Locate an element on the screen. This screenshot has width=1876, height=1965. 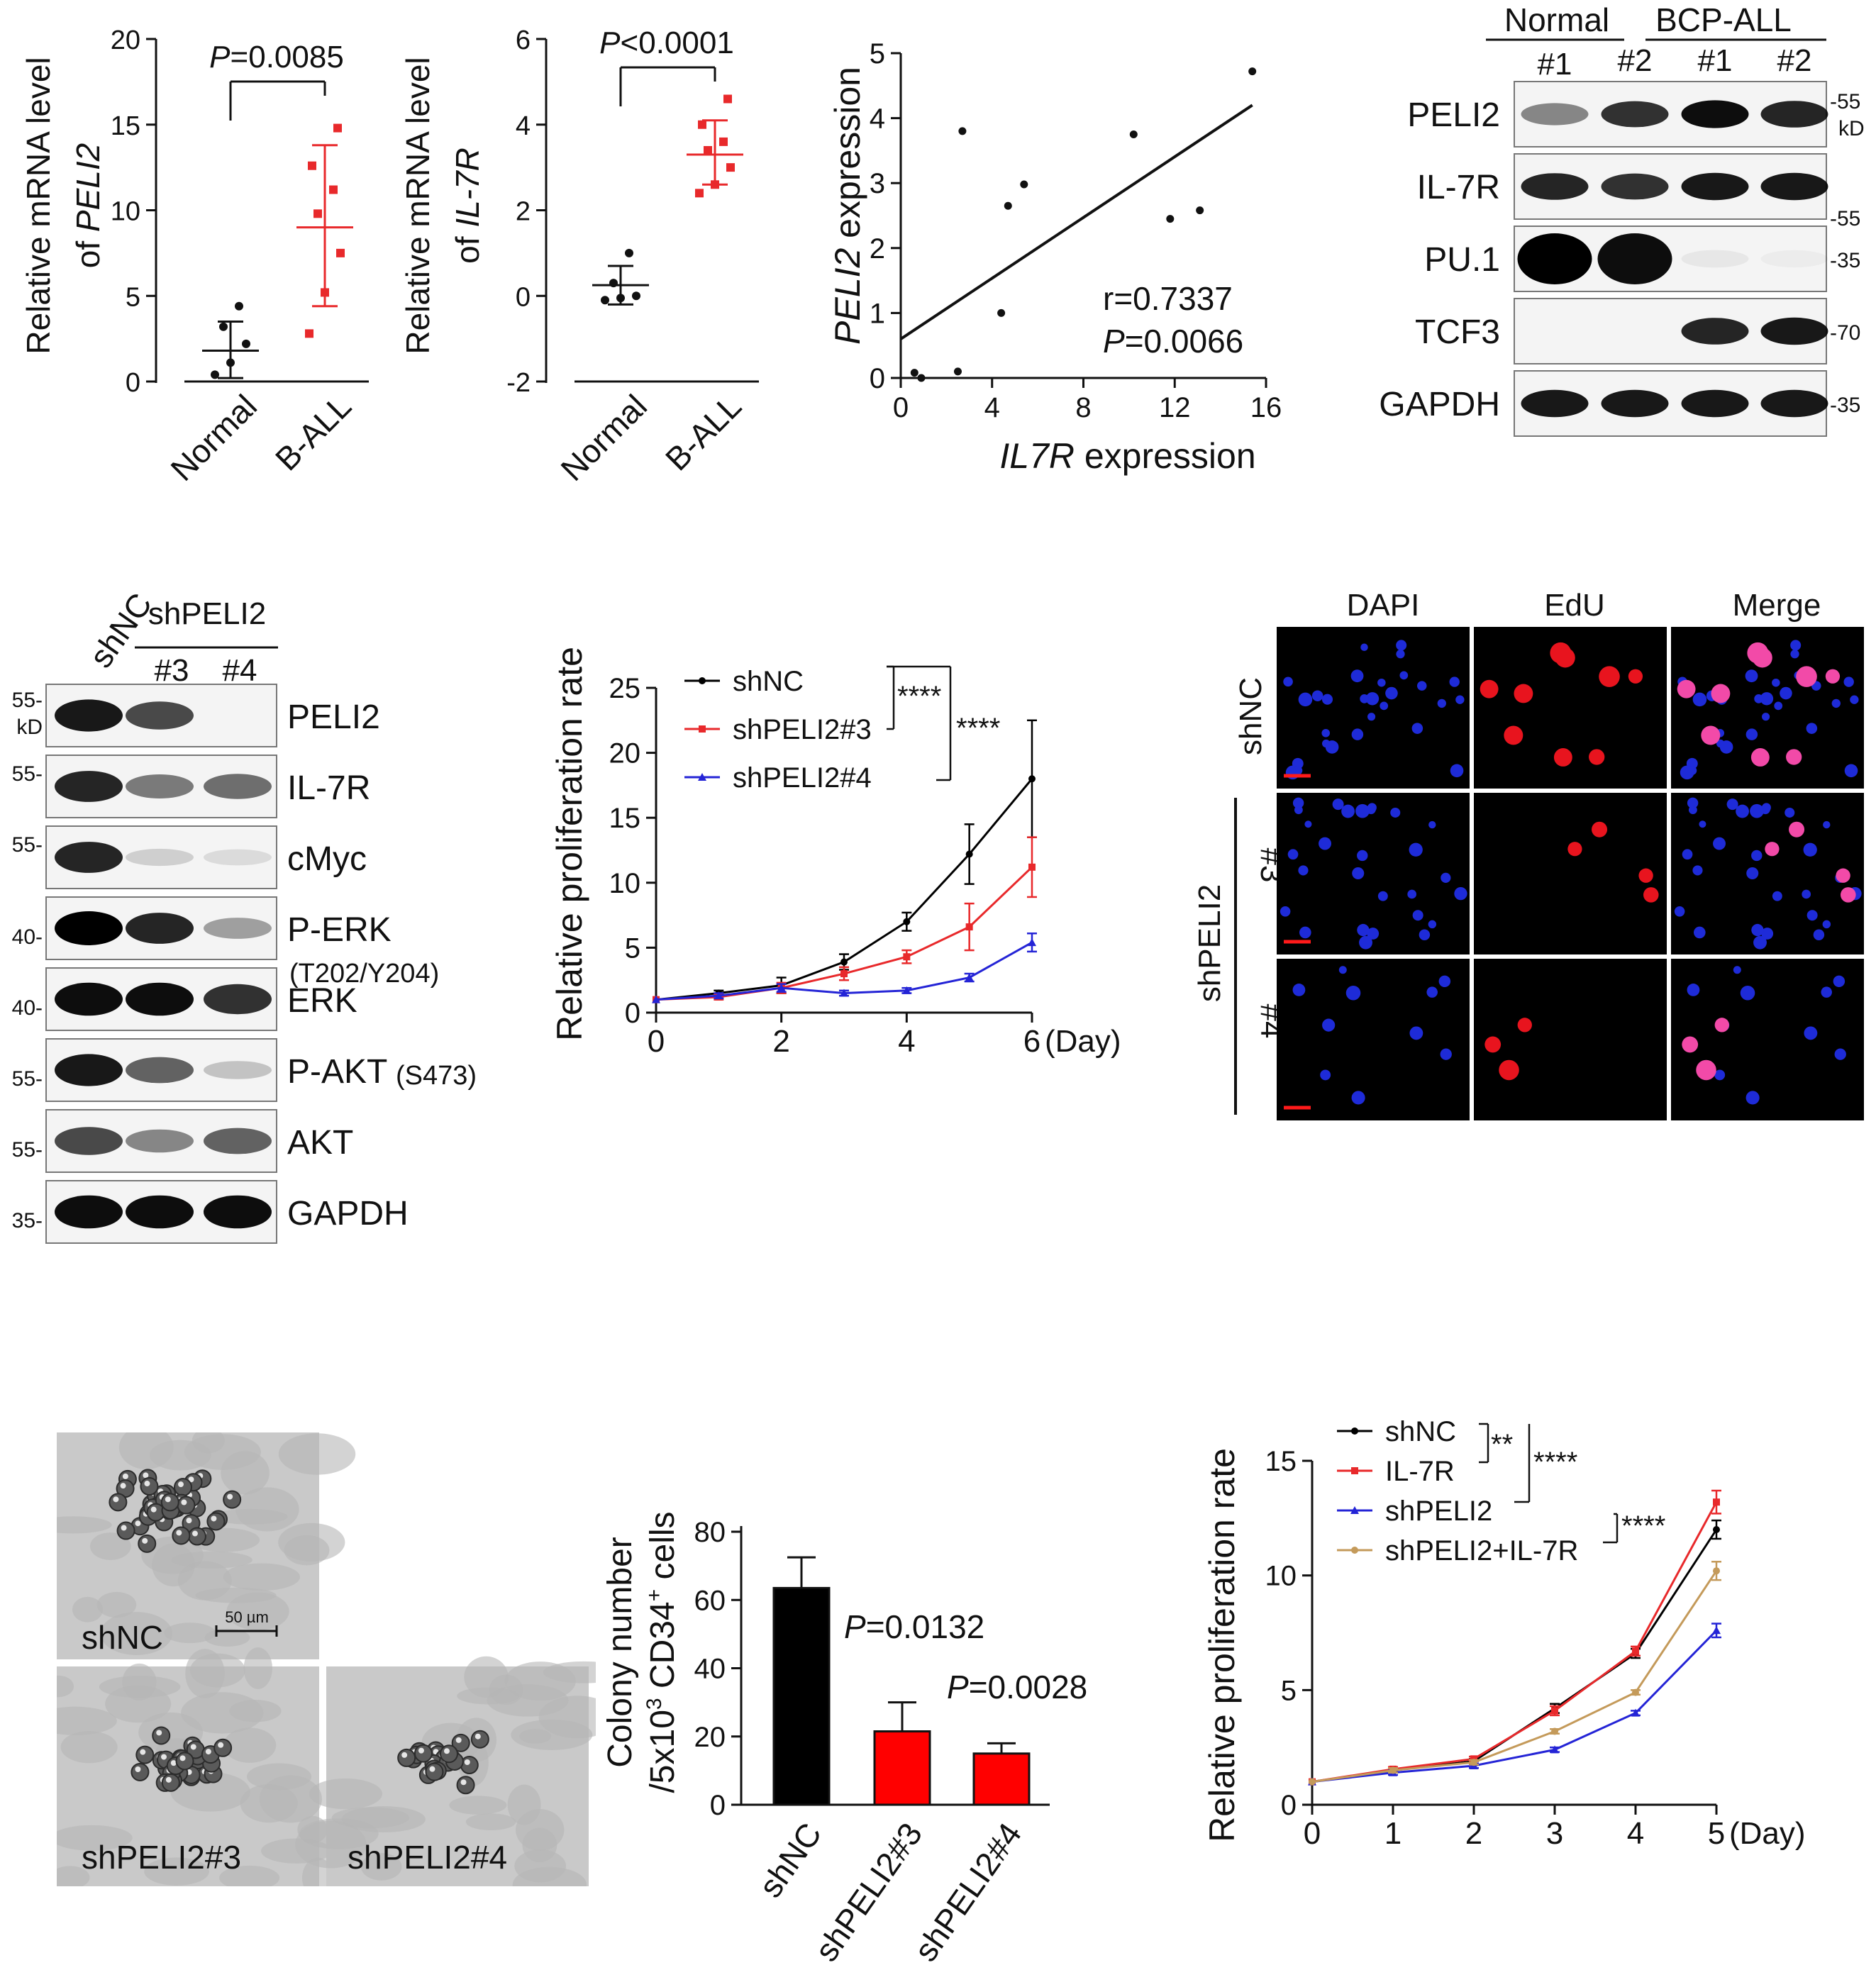
mw-marker: -55 is located at coordinates (1845, 101).